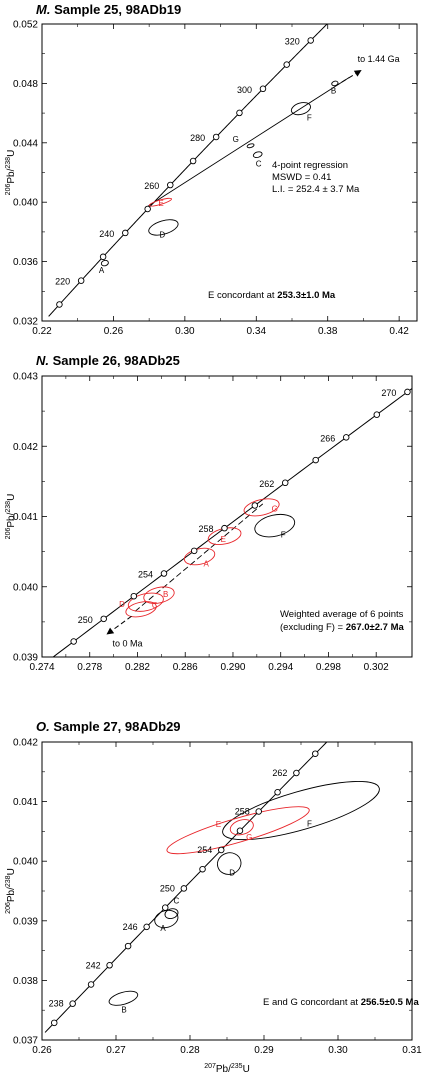 The image size is (429, 1090). Describe the element at coordinates (104, 263) in the screenshot. I see `error-ellipse-a` at that location.